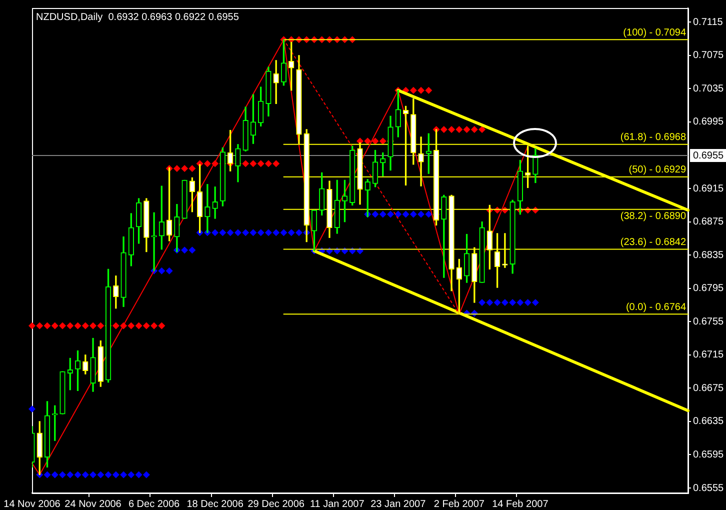  I want to click on y-tick-label: 0.6875, so click(708, 222).